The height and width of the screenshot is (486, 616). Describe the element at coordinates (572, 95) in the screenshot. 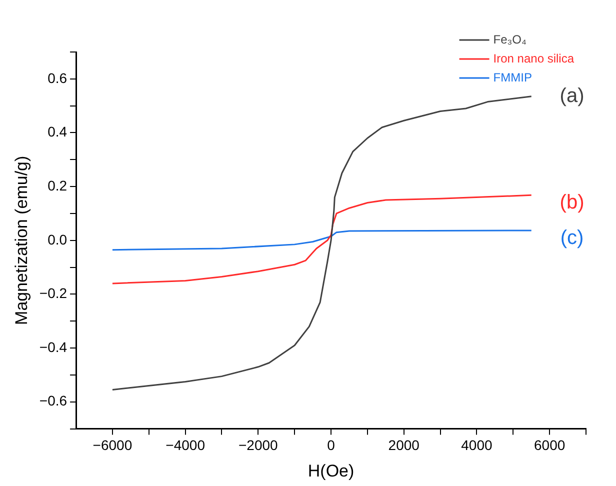

I see `annotation: (a)` at that location.